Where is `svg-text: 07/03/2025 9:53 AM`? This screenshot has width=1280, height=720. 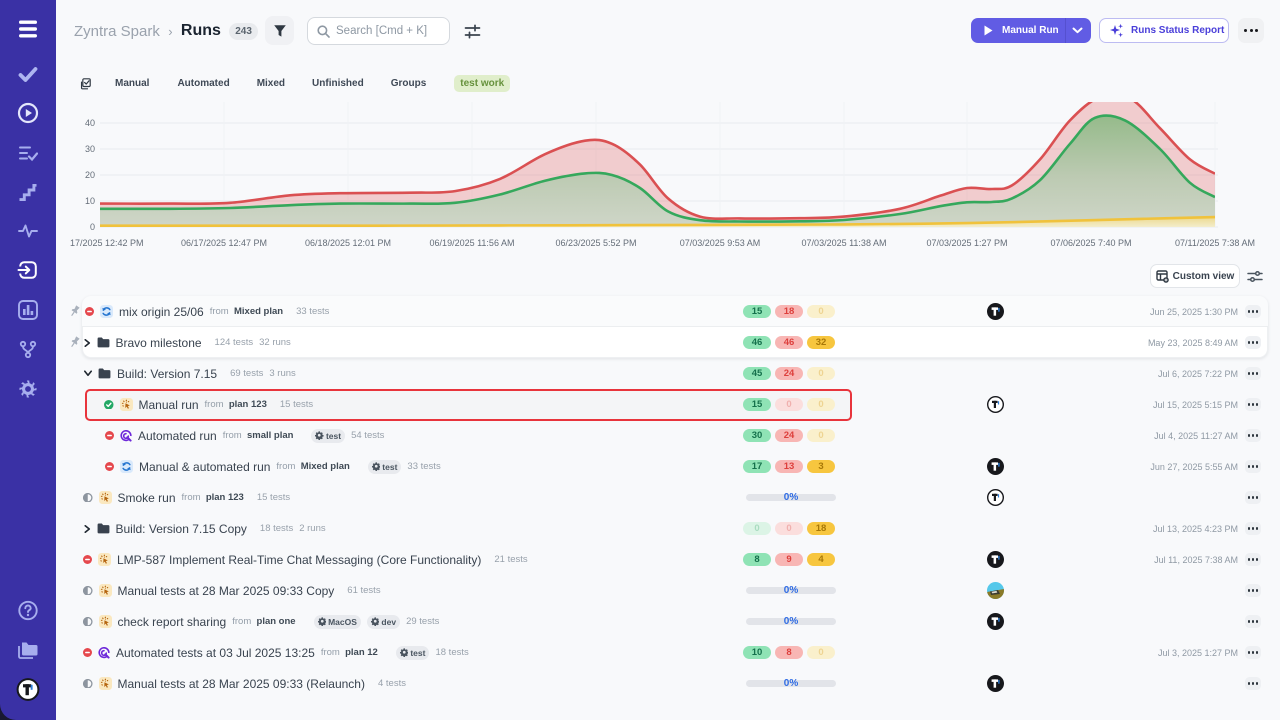
svg-text: 07/03/2025 9:53 AM is located at coordinates (720, 243).